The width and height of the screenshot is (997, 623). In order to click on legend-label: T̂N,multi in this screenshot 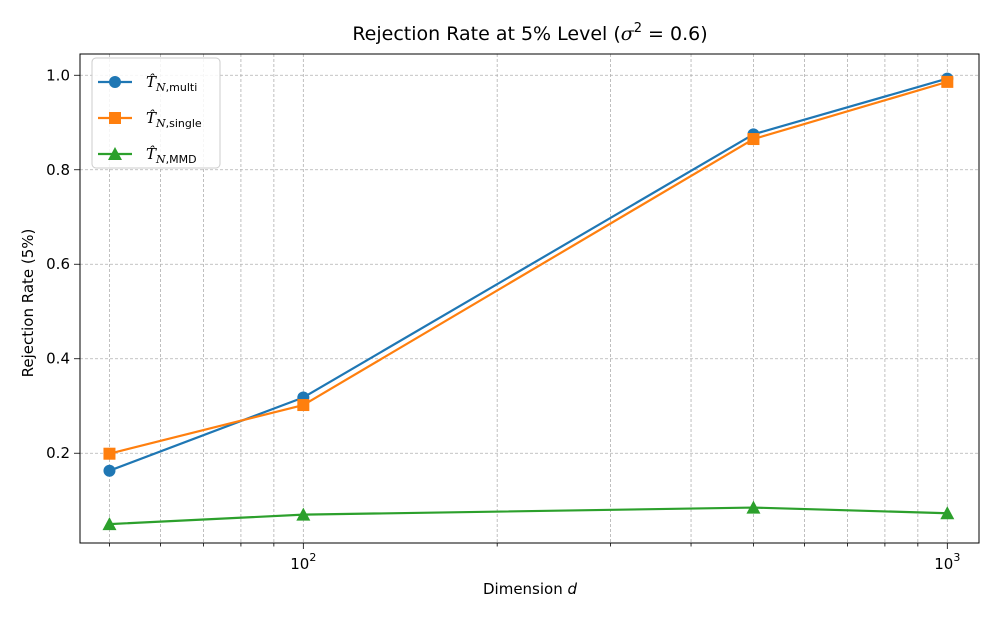, I will do `click(171, 83)`.